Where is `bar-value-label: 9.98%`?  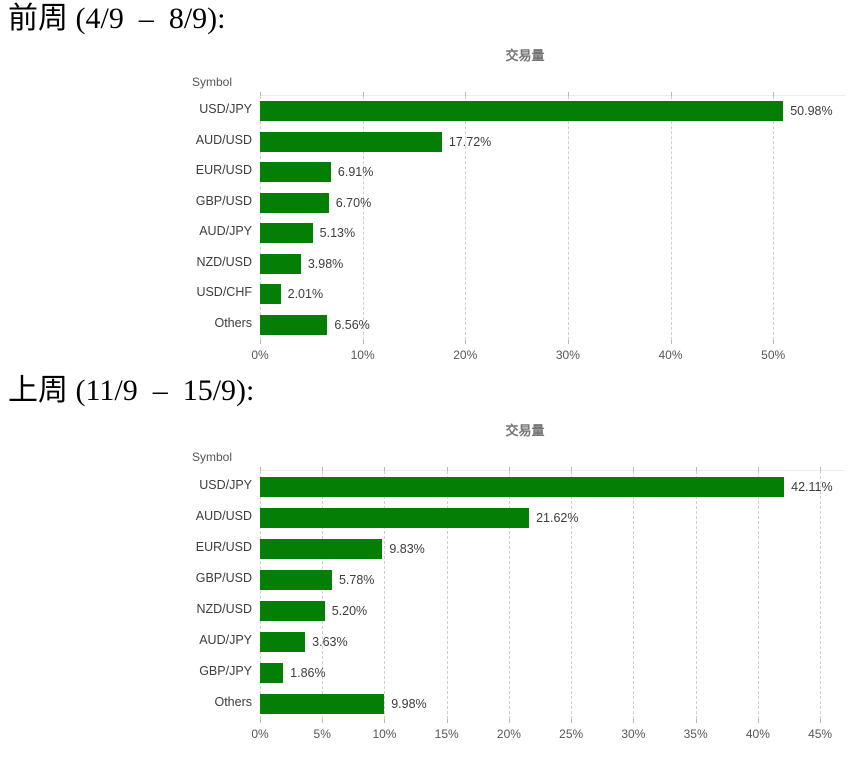
bar-value-label: 9.98% is located at coordinates (409, 703).